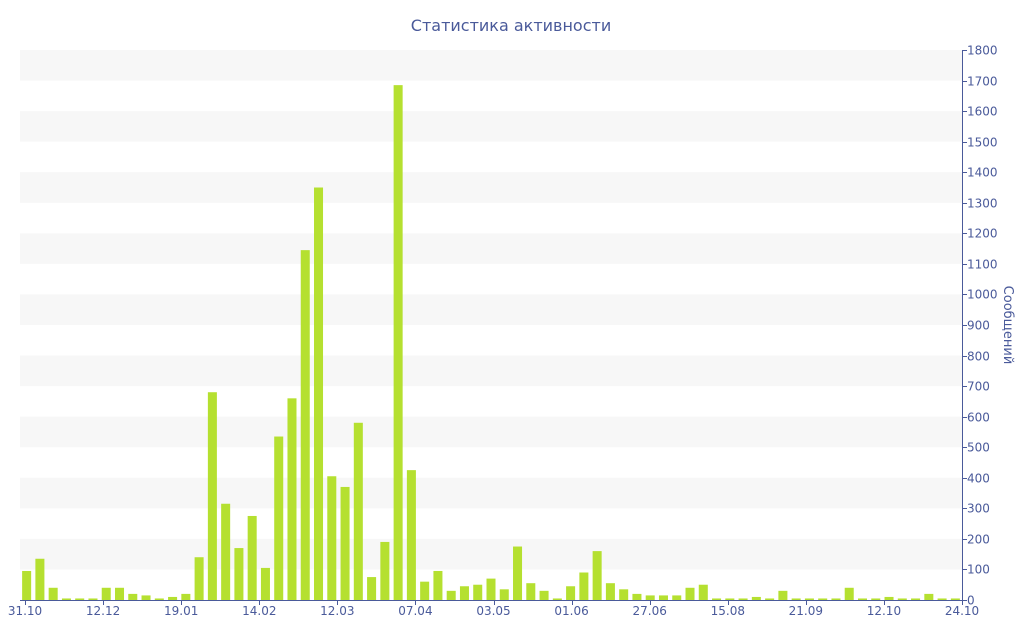 This screenshot has height=644, width=1024. What do you see at coordinates (982, 173) in the screenshot?
I see `y-tick-label: 1400` at bounding box center [982, 173].